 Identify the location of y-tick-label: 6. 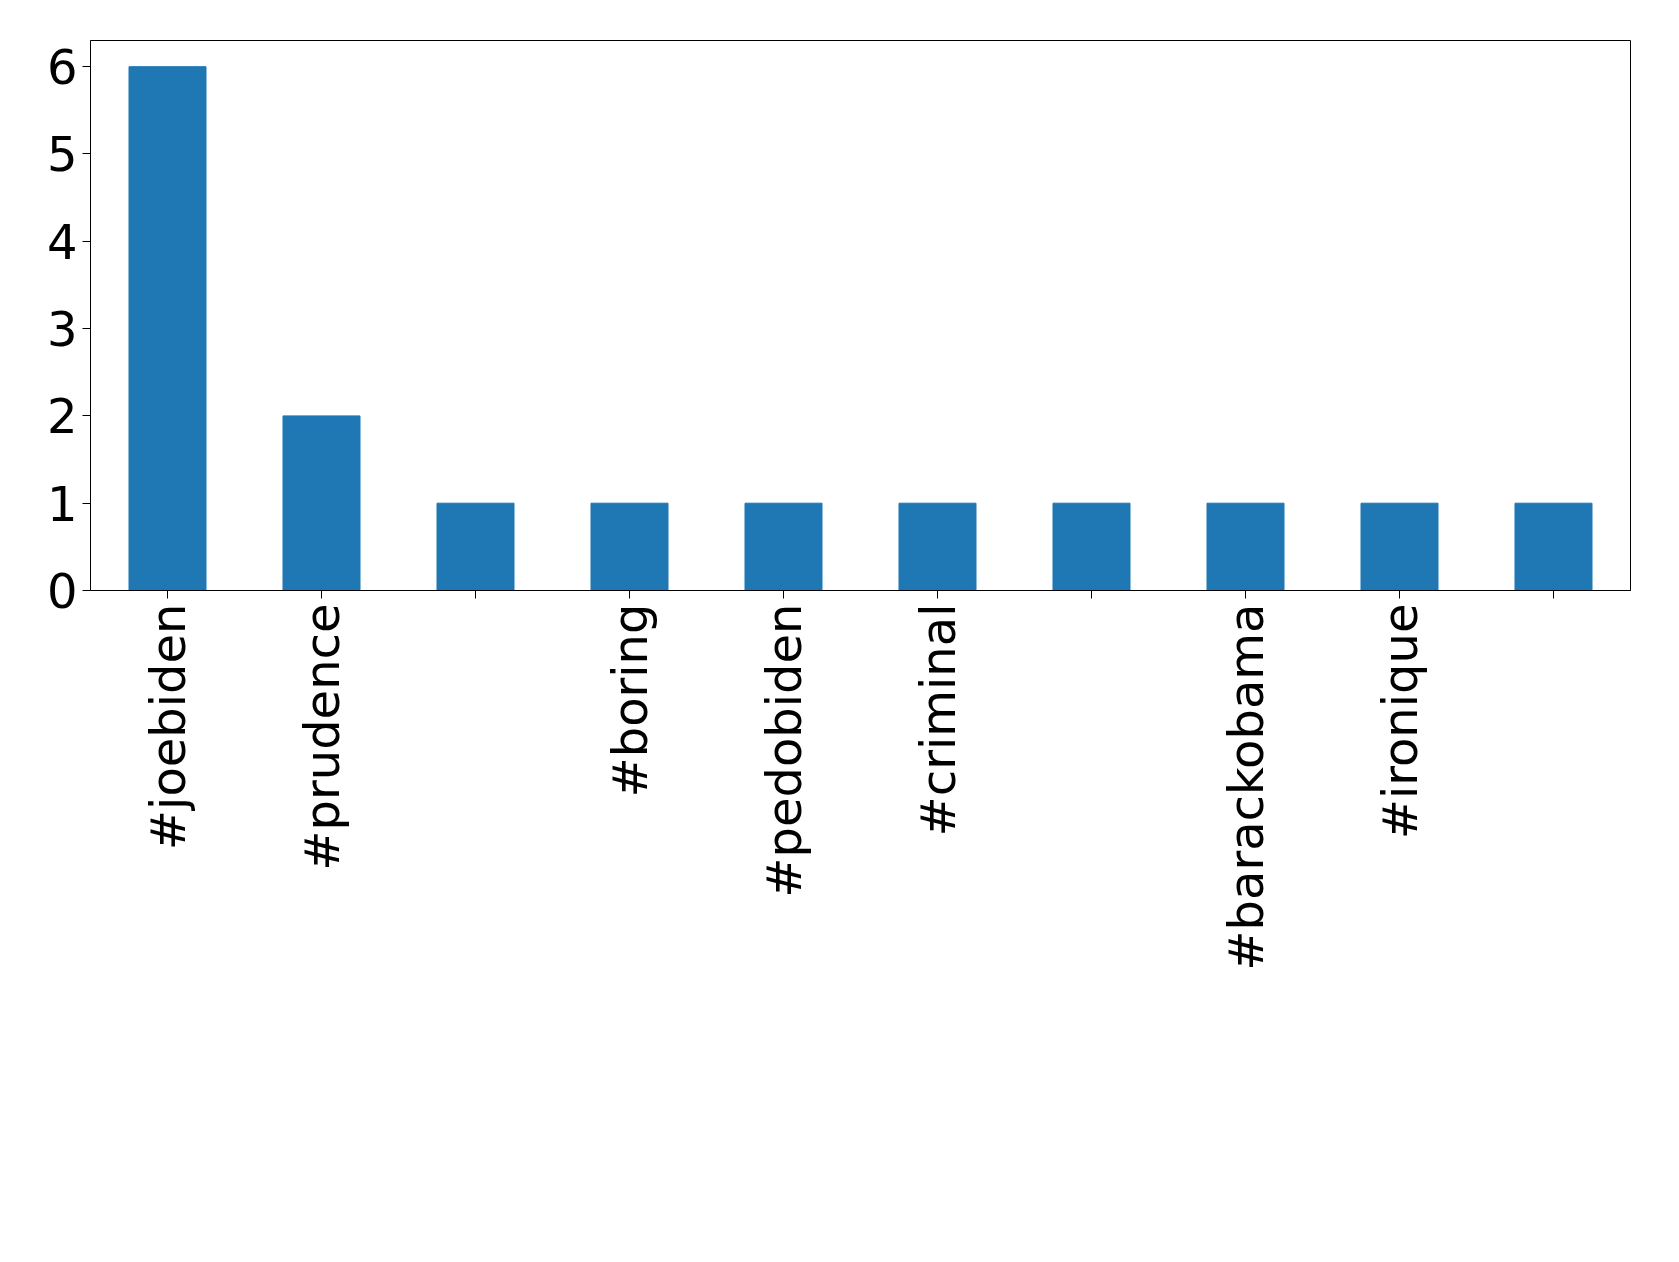
(62, 67).